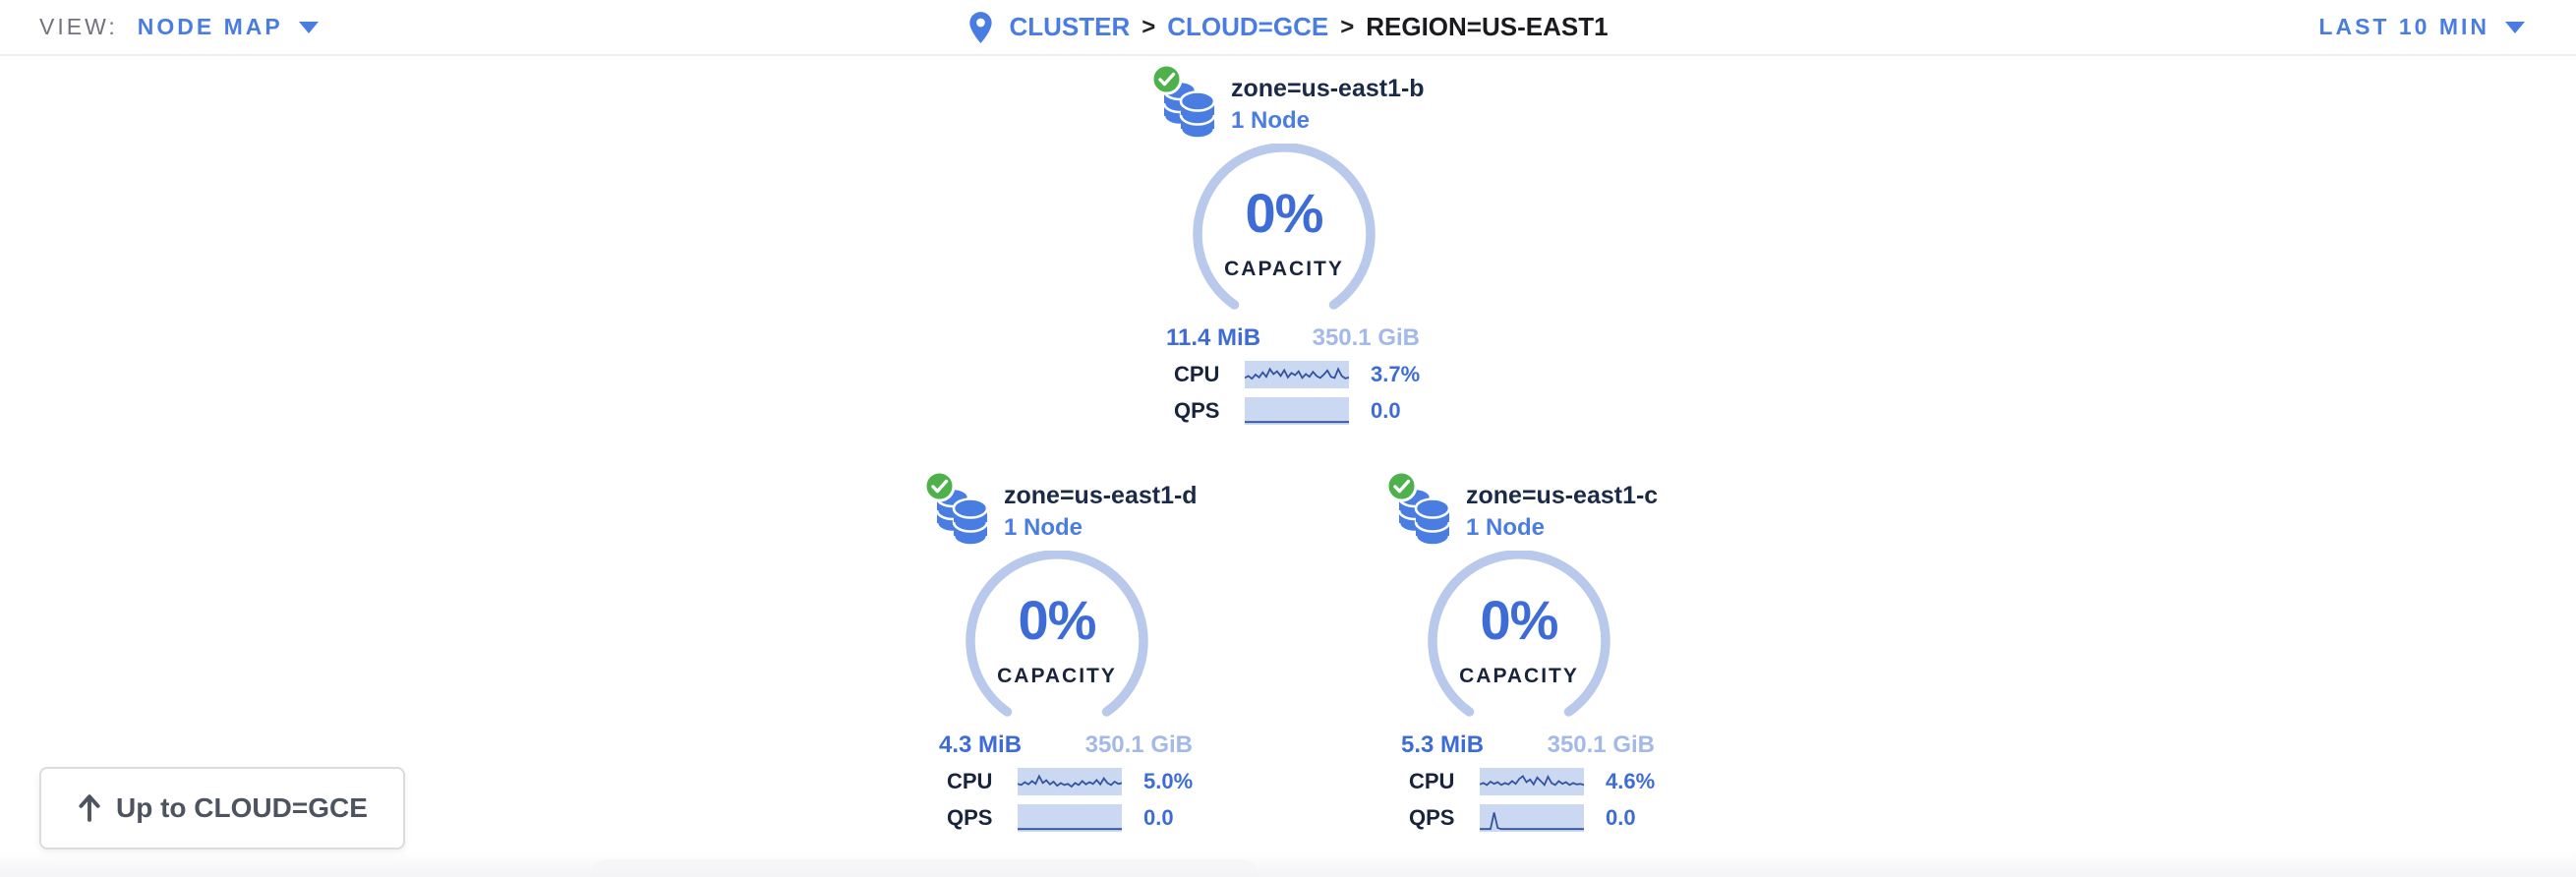 Image resolution: width=2576 pixels, height=877 pixels. I want to click on view-mode-value: NODE MAP, so click(210, 26).